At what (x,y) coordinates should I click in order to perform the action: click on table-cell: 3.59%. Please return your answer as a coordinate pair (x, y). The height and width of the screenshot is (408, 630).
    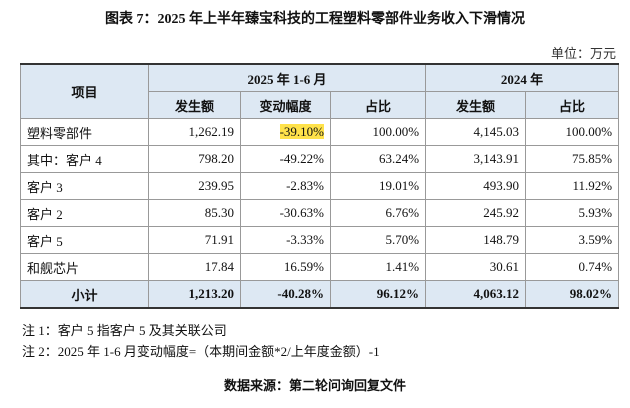
    Looking at the image, I should click on (572, 240).